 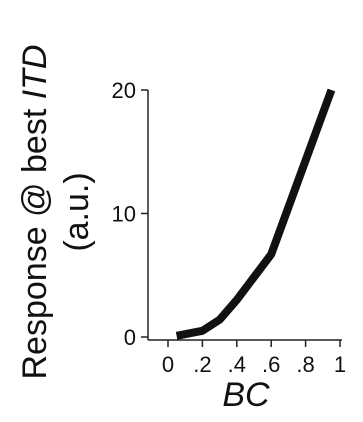 I want to click on y-tick-label: 20, so click(x=124, y=90).